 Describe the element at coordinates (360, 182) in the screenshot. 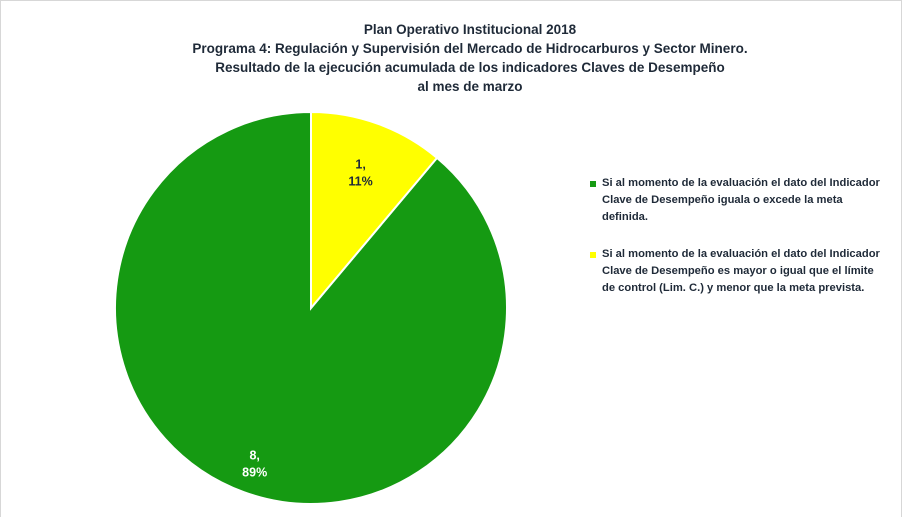

I see `data-label-percent: 11%` at that location.